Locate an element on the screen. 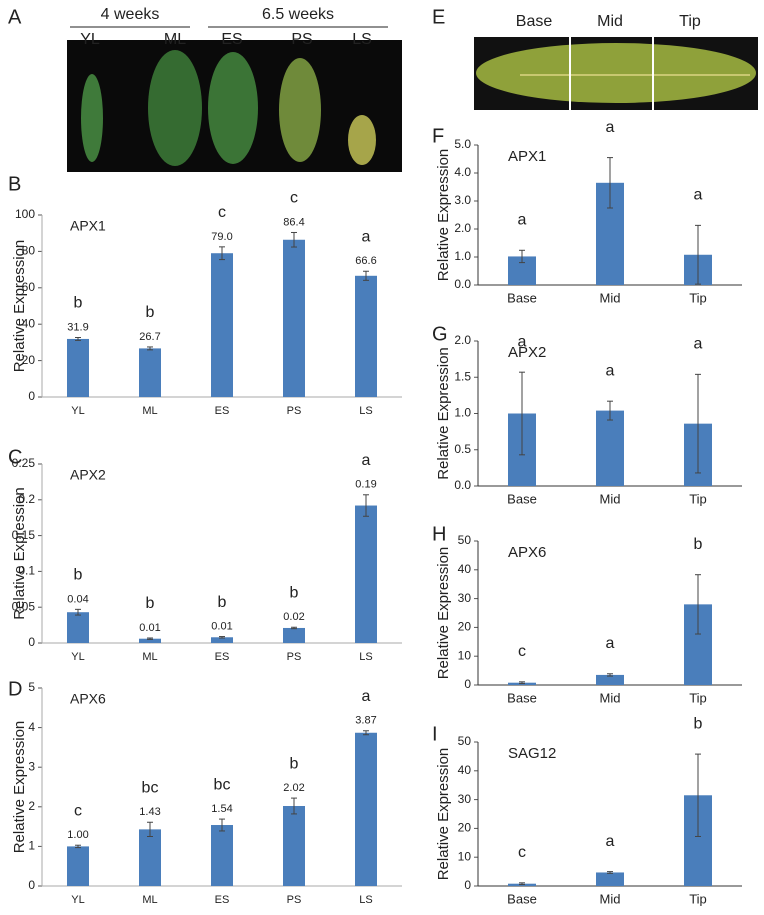 This screenshot has height=915, width=764. y-tick-label: 0.15 is located at coordinates (24, 535).